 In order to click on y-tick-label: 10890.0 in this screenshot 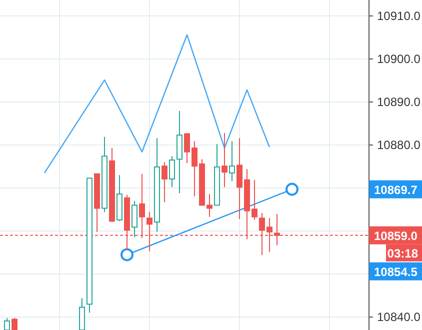, I will do `click(399, 101)`.